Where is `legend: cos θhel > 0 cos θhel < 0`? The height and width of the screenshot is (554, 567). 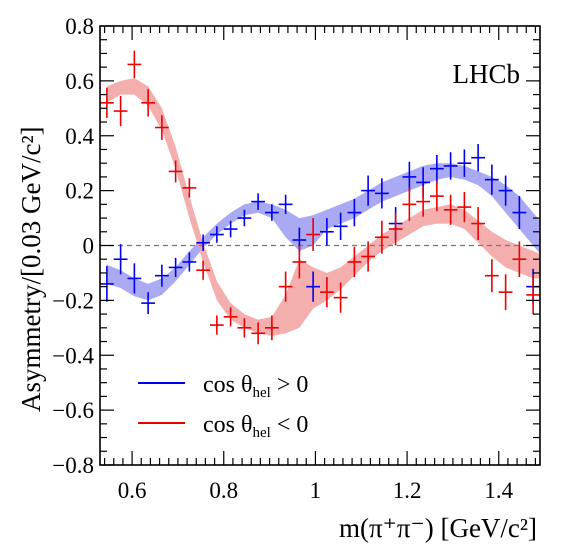
legend: cos θhel > 0 cos θhel < 0 is located at coordinates (223, 406).